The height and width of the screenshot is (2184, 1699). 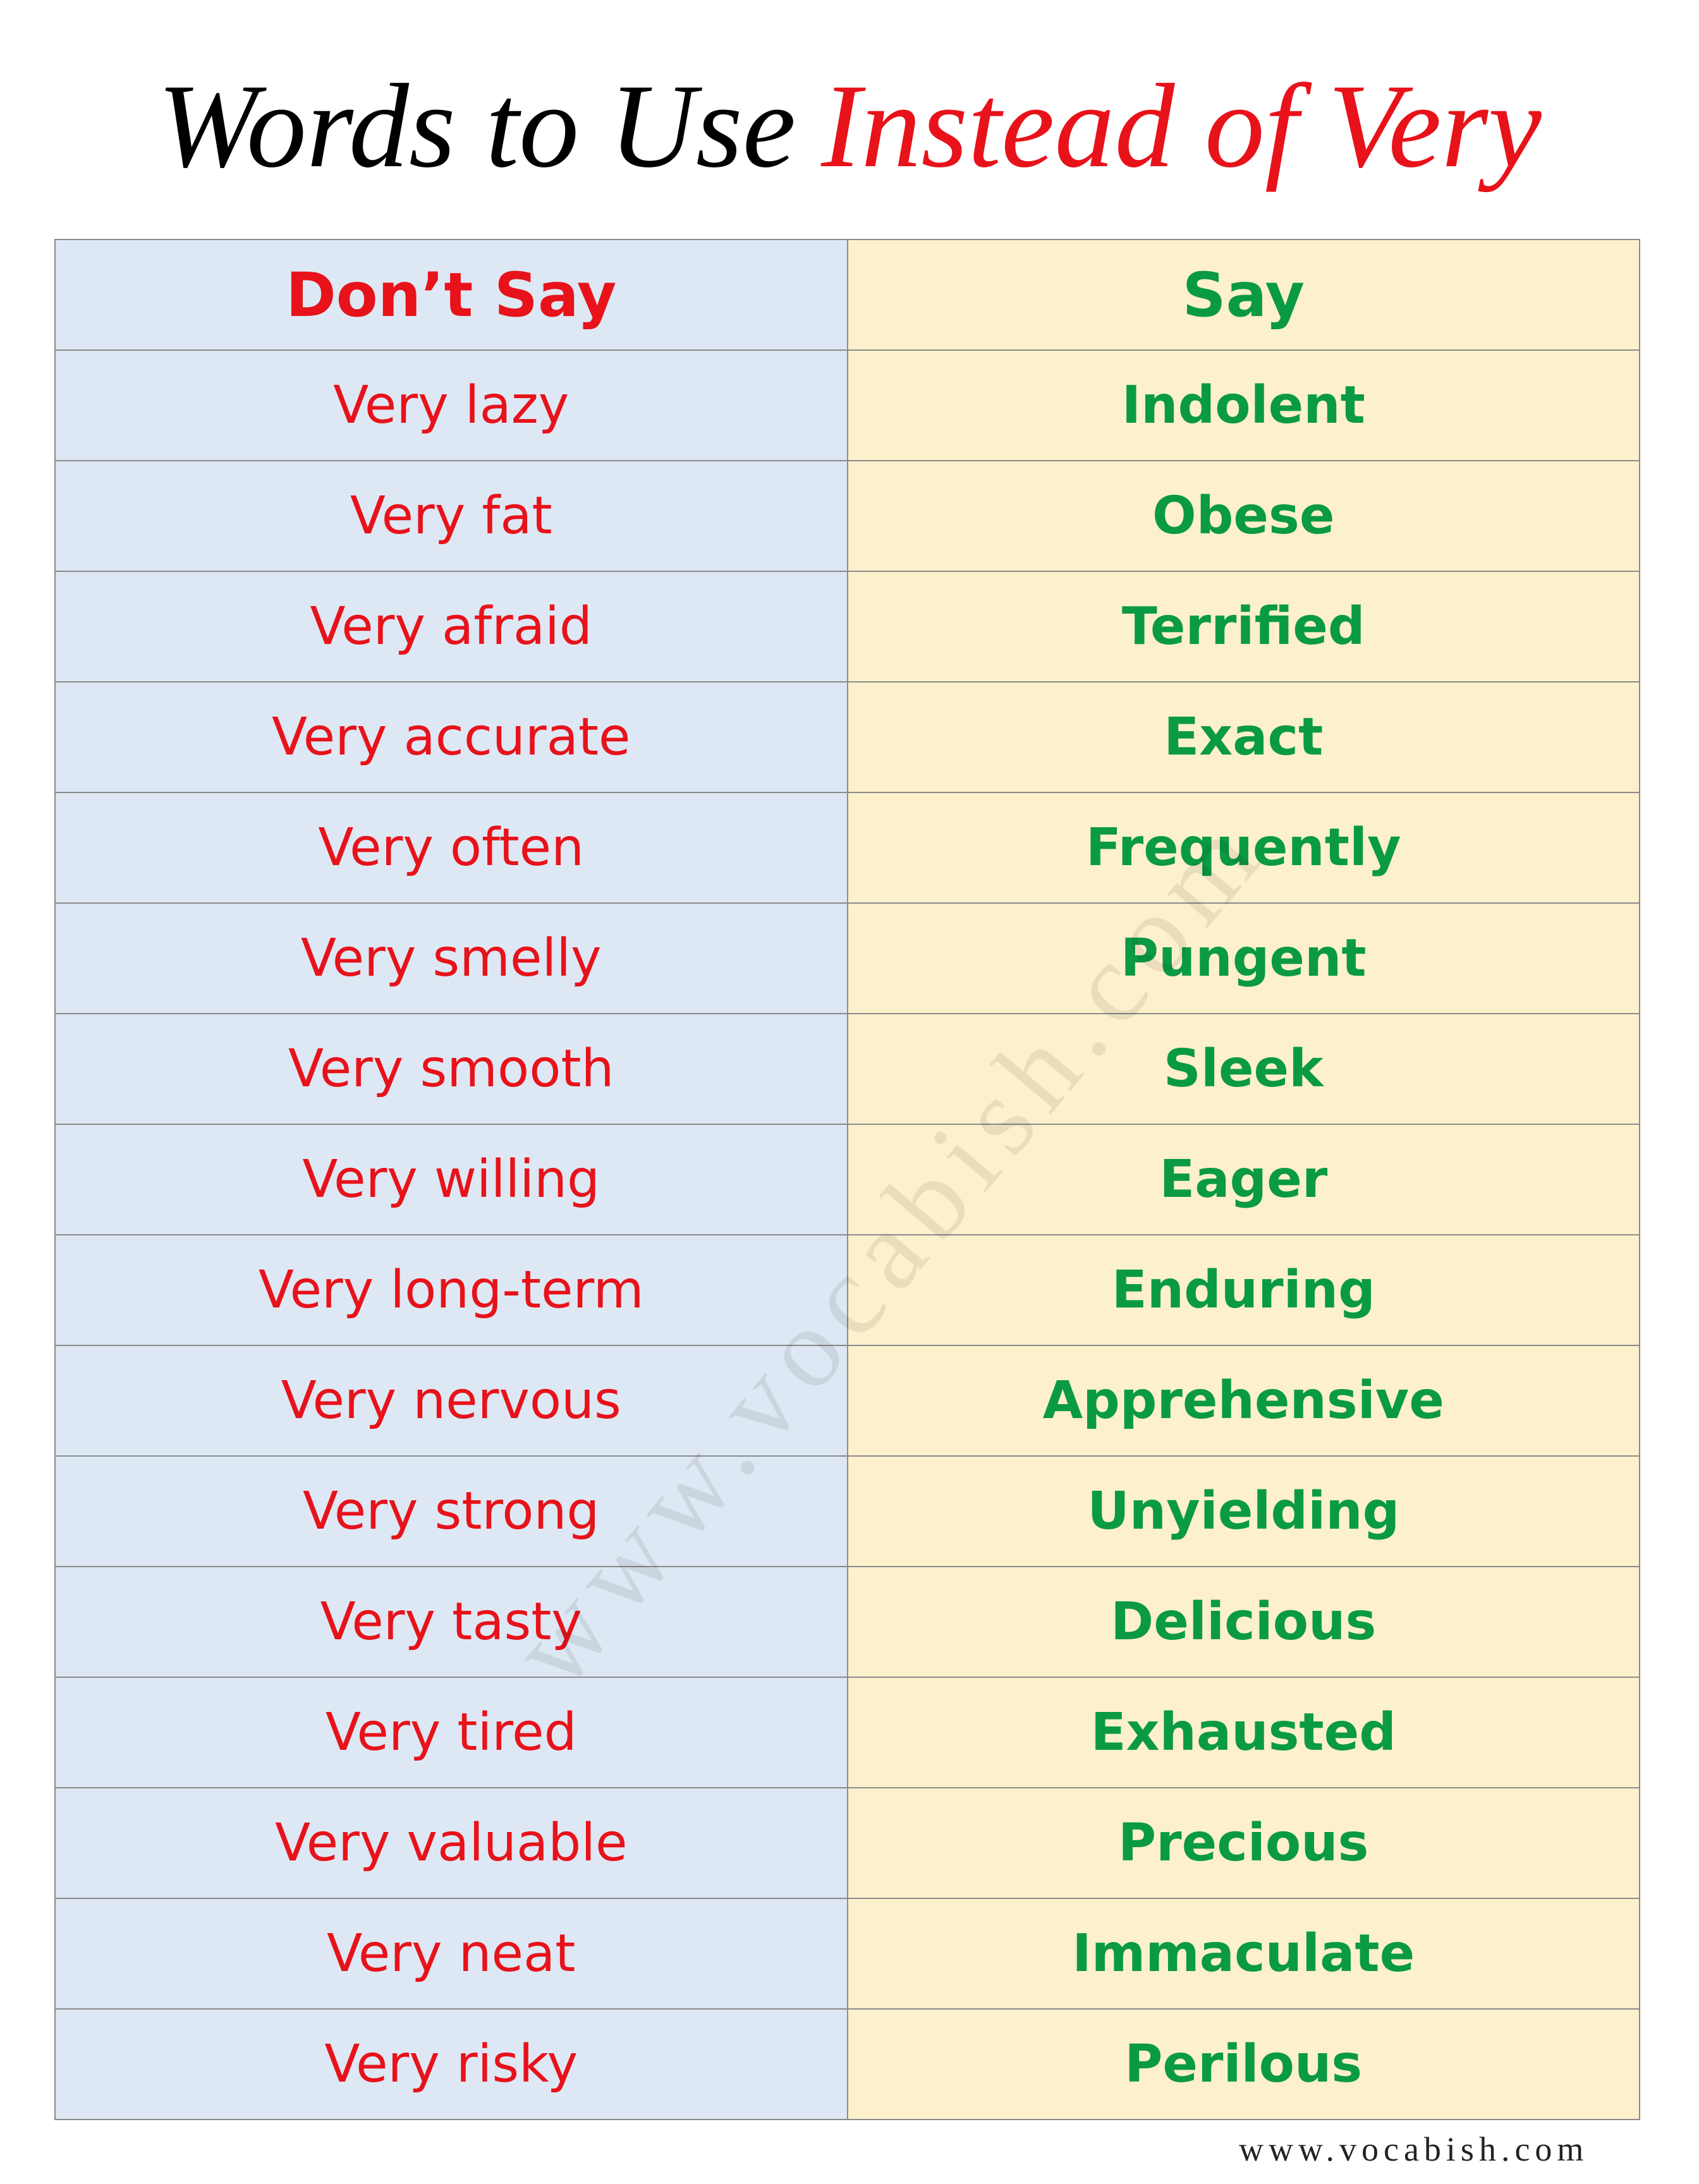 I want to click on say-cell: Precious, so click(x=1244, y=1843).